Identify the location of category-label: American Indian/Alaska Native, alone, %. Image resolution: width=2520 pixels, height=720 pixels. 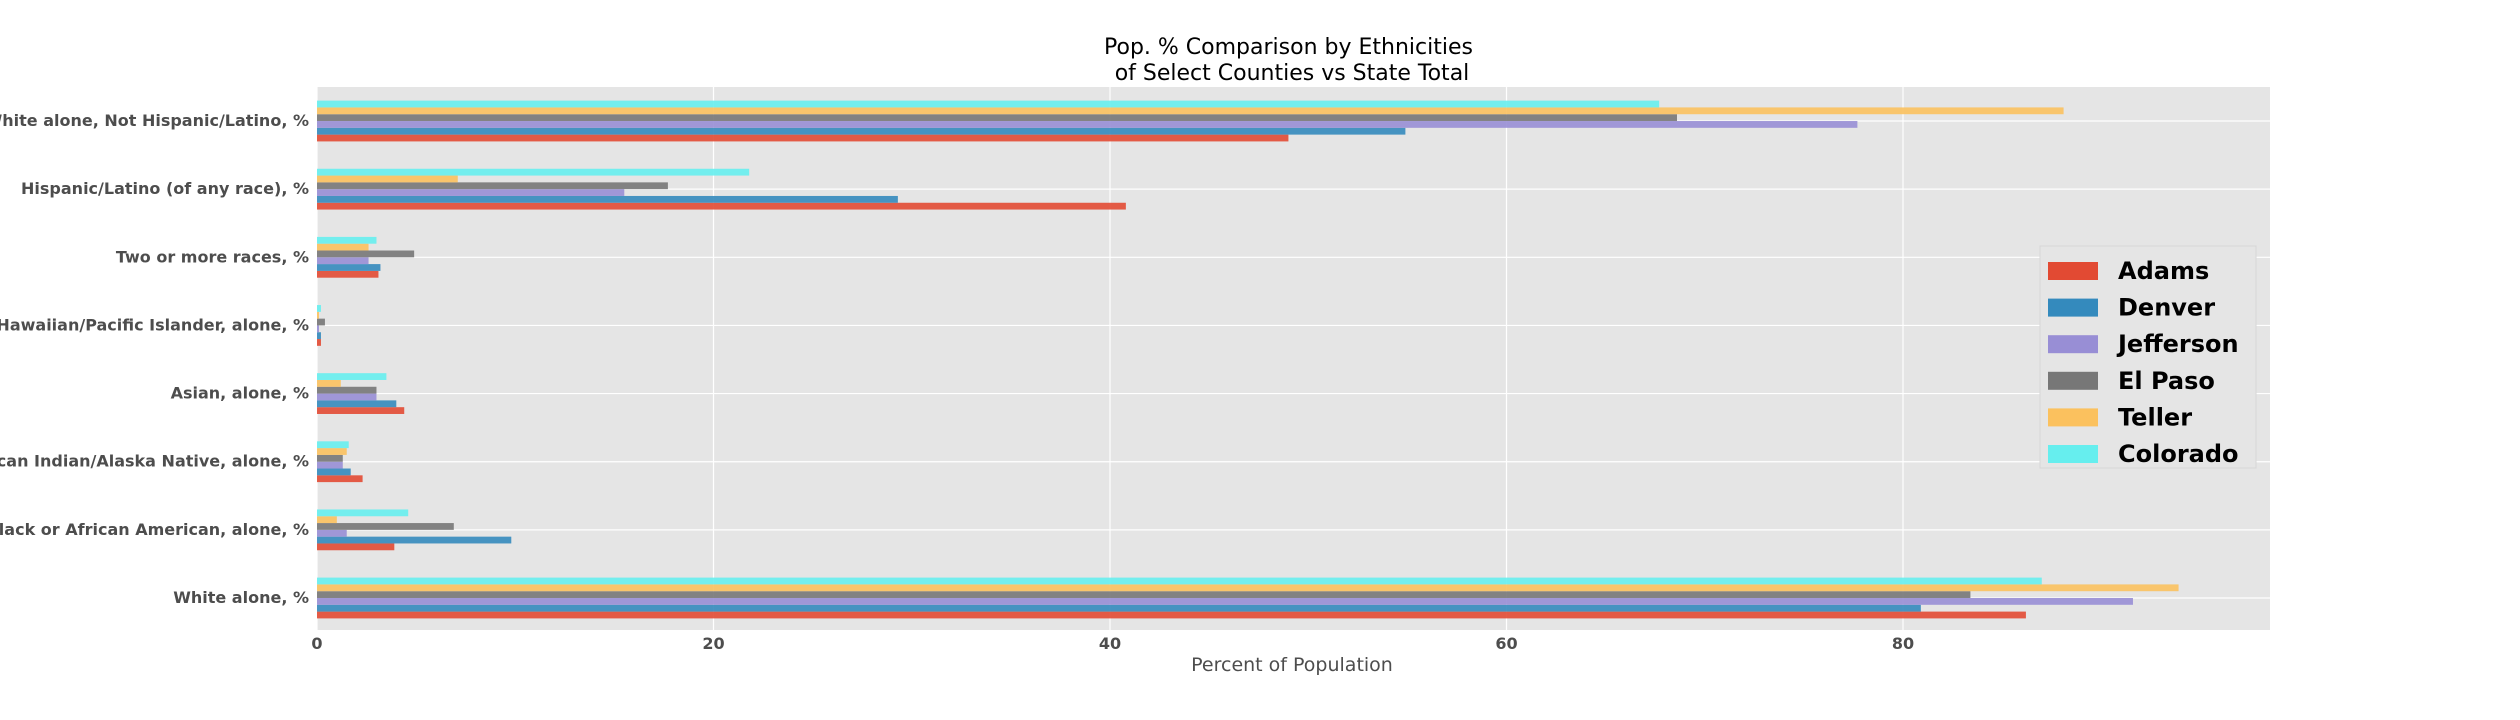
(154, 461).